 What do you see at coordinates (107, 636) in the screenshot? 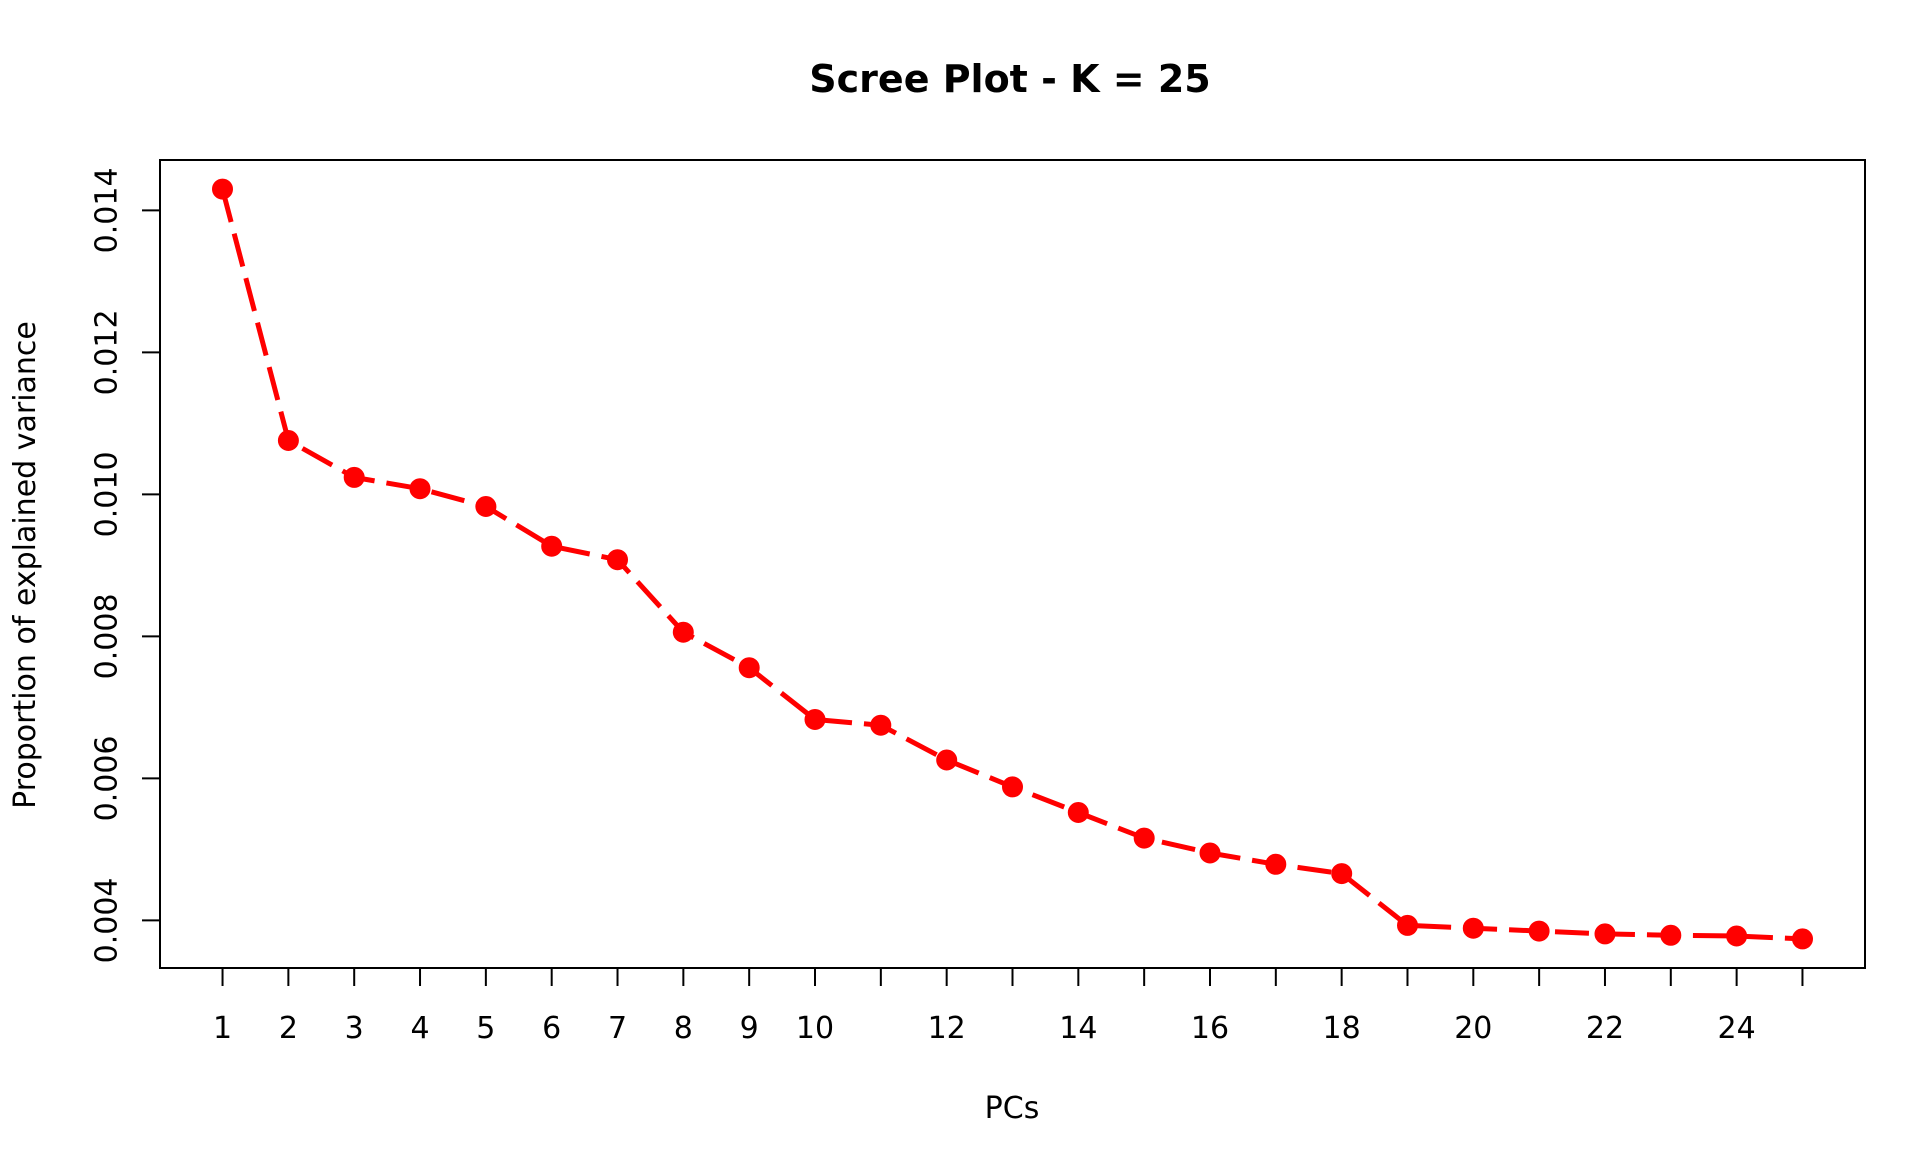
I see `y-tick-label: 0.008` at bounding box center [107, 636].